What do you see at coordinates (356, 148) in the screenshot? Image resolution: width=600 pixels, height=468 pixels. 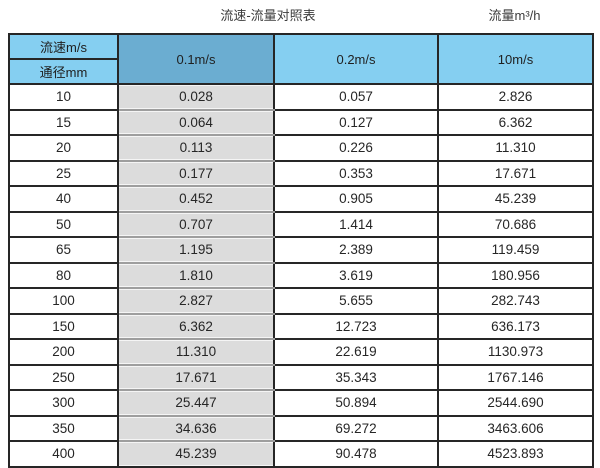 I see `flow-value-cell: 0.226` at bounding box center [356, 148].